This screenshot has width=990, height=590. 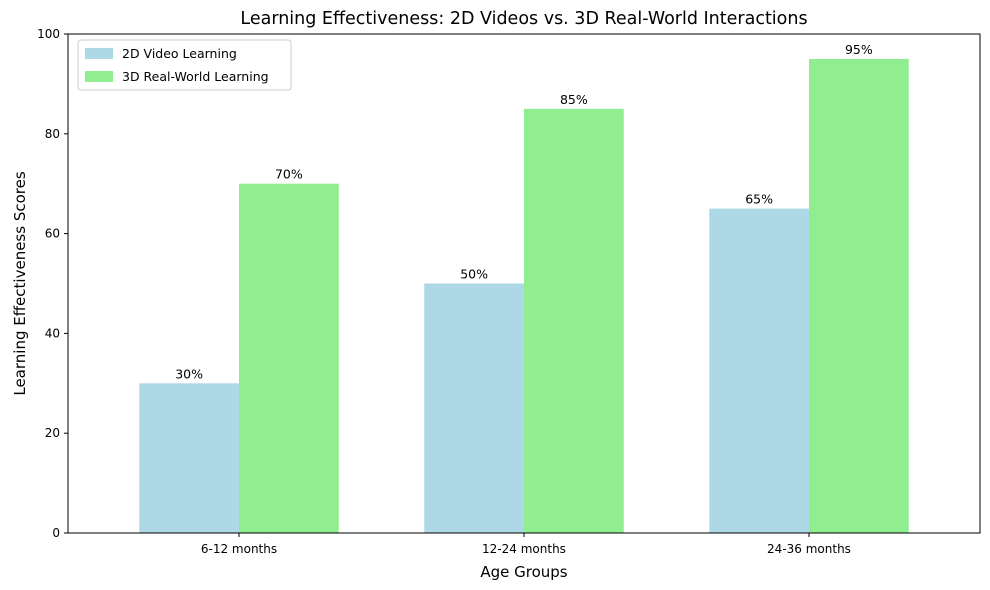 I want to click on legend-label-3d: 3D Real-World Learning, so click(x=195, y=76).